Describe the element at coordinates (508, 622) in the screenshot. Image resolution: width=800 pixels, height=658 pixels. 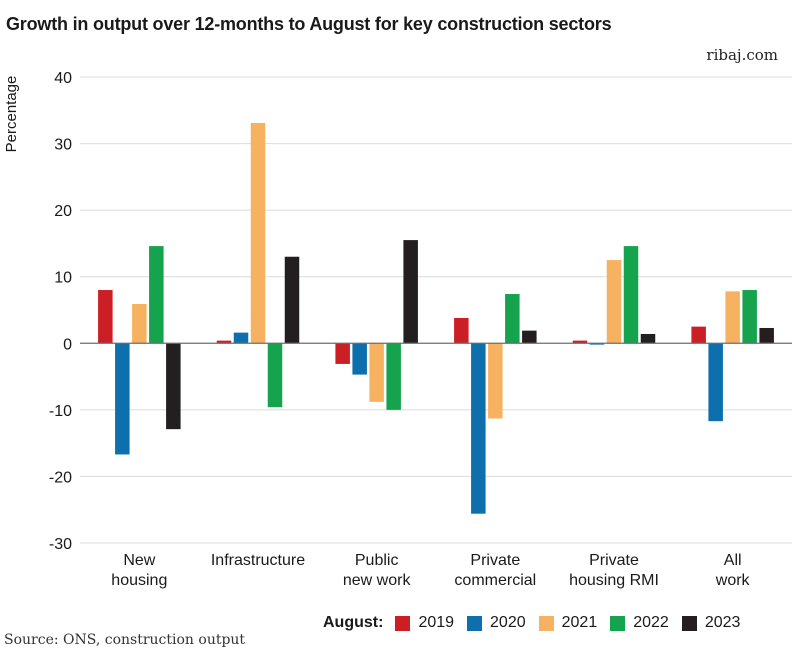
I see `legend-text-2020: 2020` at that location.